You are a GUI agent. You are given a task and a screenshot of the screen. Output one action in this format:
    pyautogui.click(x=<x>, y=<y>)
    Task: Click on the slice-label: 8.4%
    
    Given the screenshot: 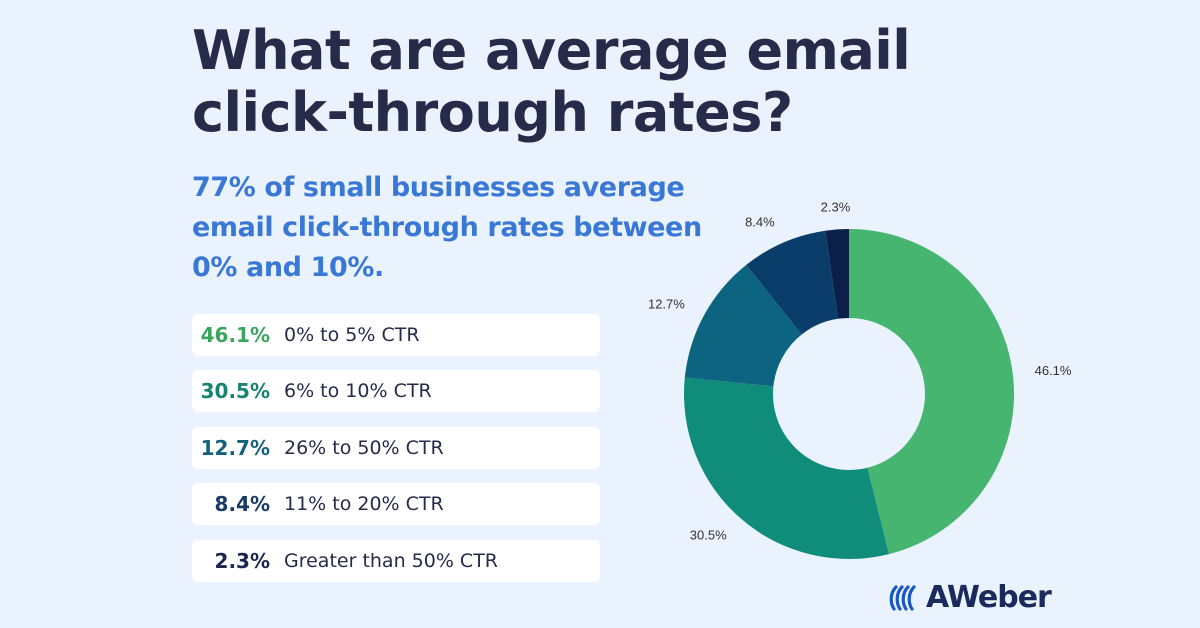 What is the action you would take?
    pyautogui.click(x=760, y=221)
    